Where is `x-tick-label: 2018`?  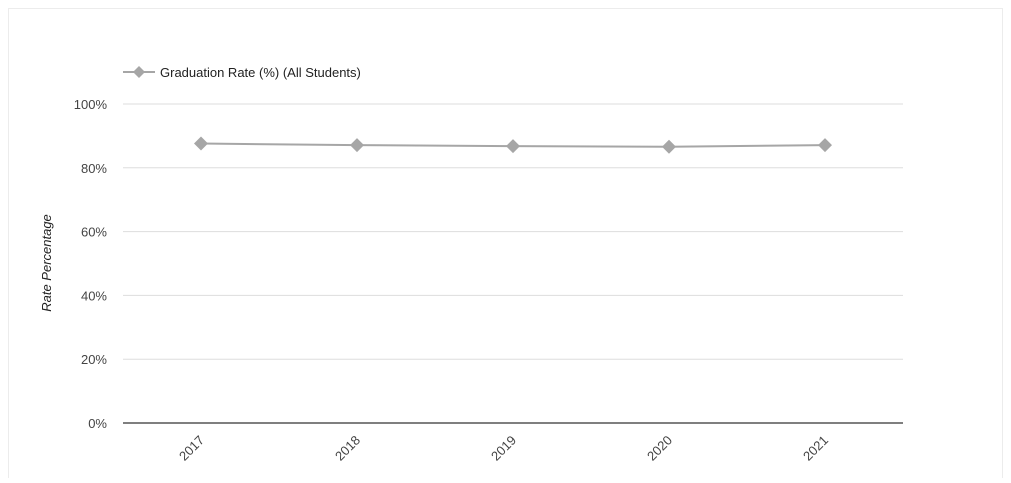
x-tick-label: 2018 is located at coordinates (347, 448).